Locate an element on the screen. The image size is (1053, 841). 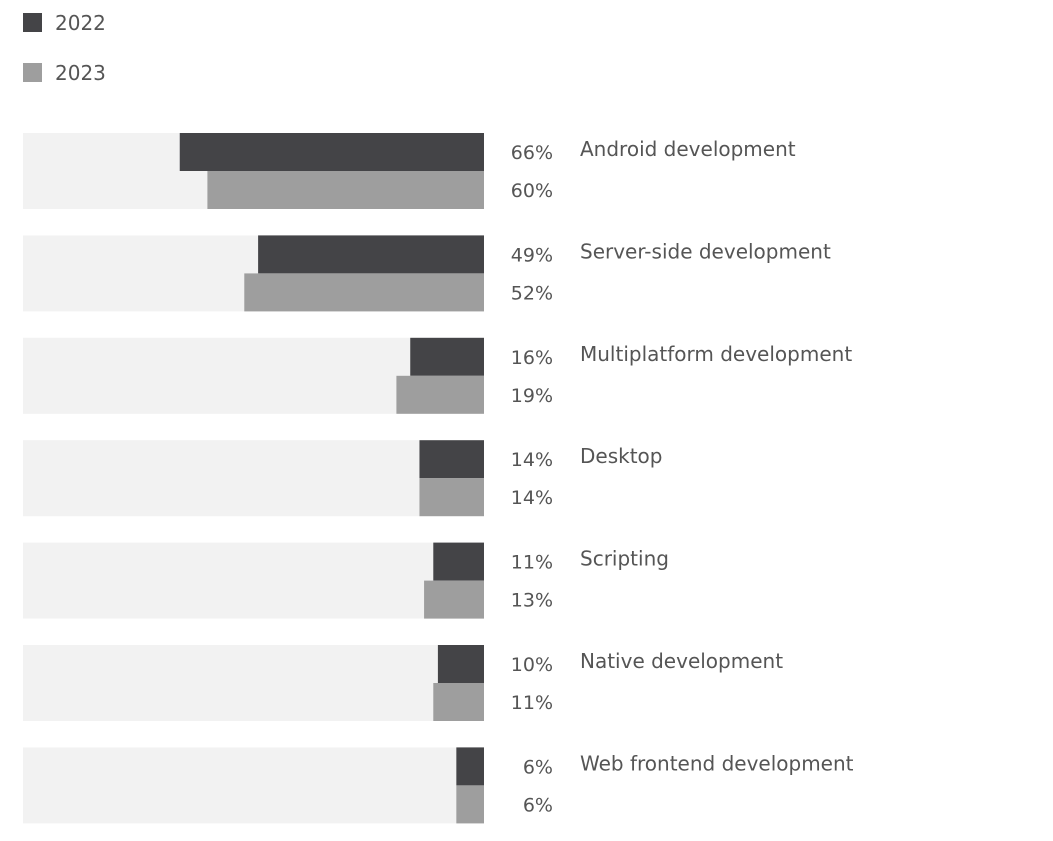
value-label-2022: 14% is located at coordinates (532, 460).